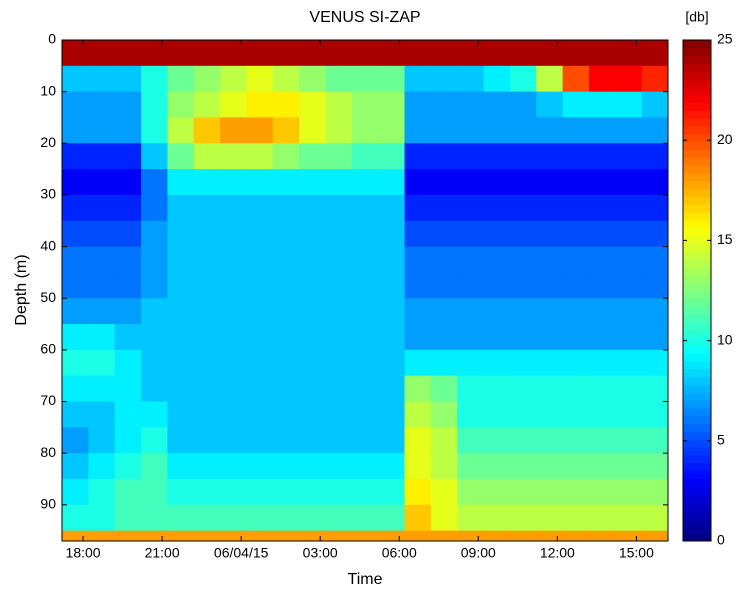 The height and width of the screenshot is (591, 742). I want to click on x-tick-label: 06/04/15, so click(241, 553).